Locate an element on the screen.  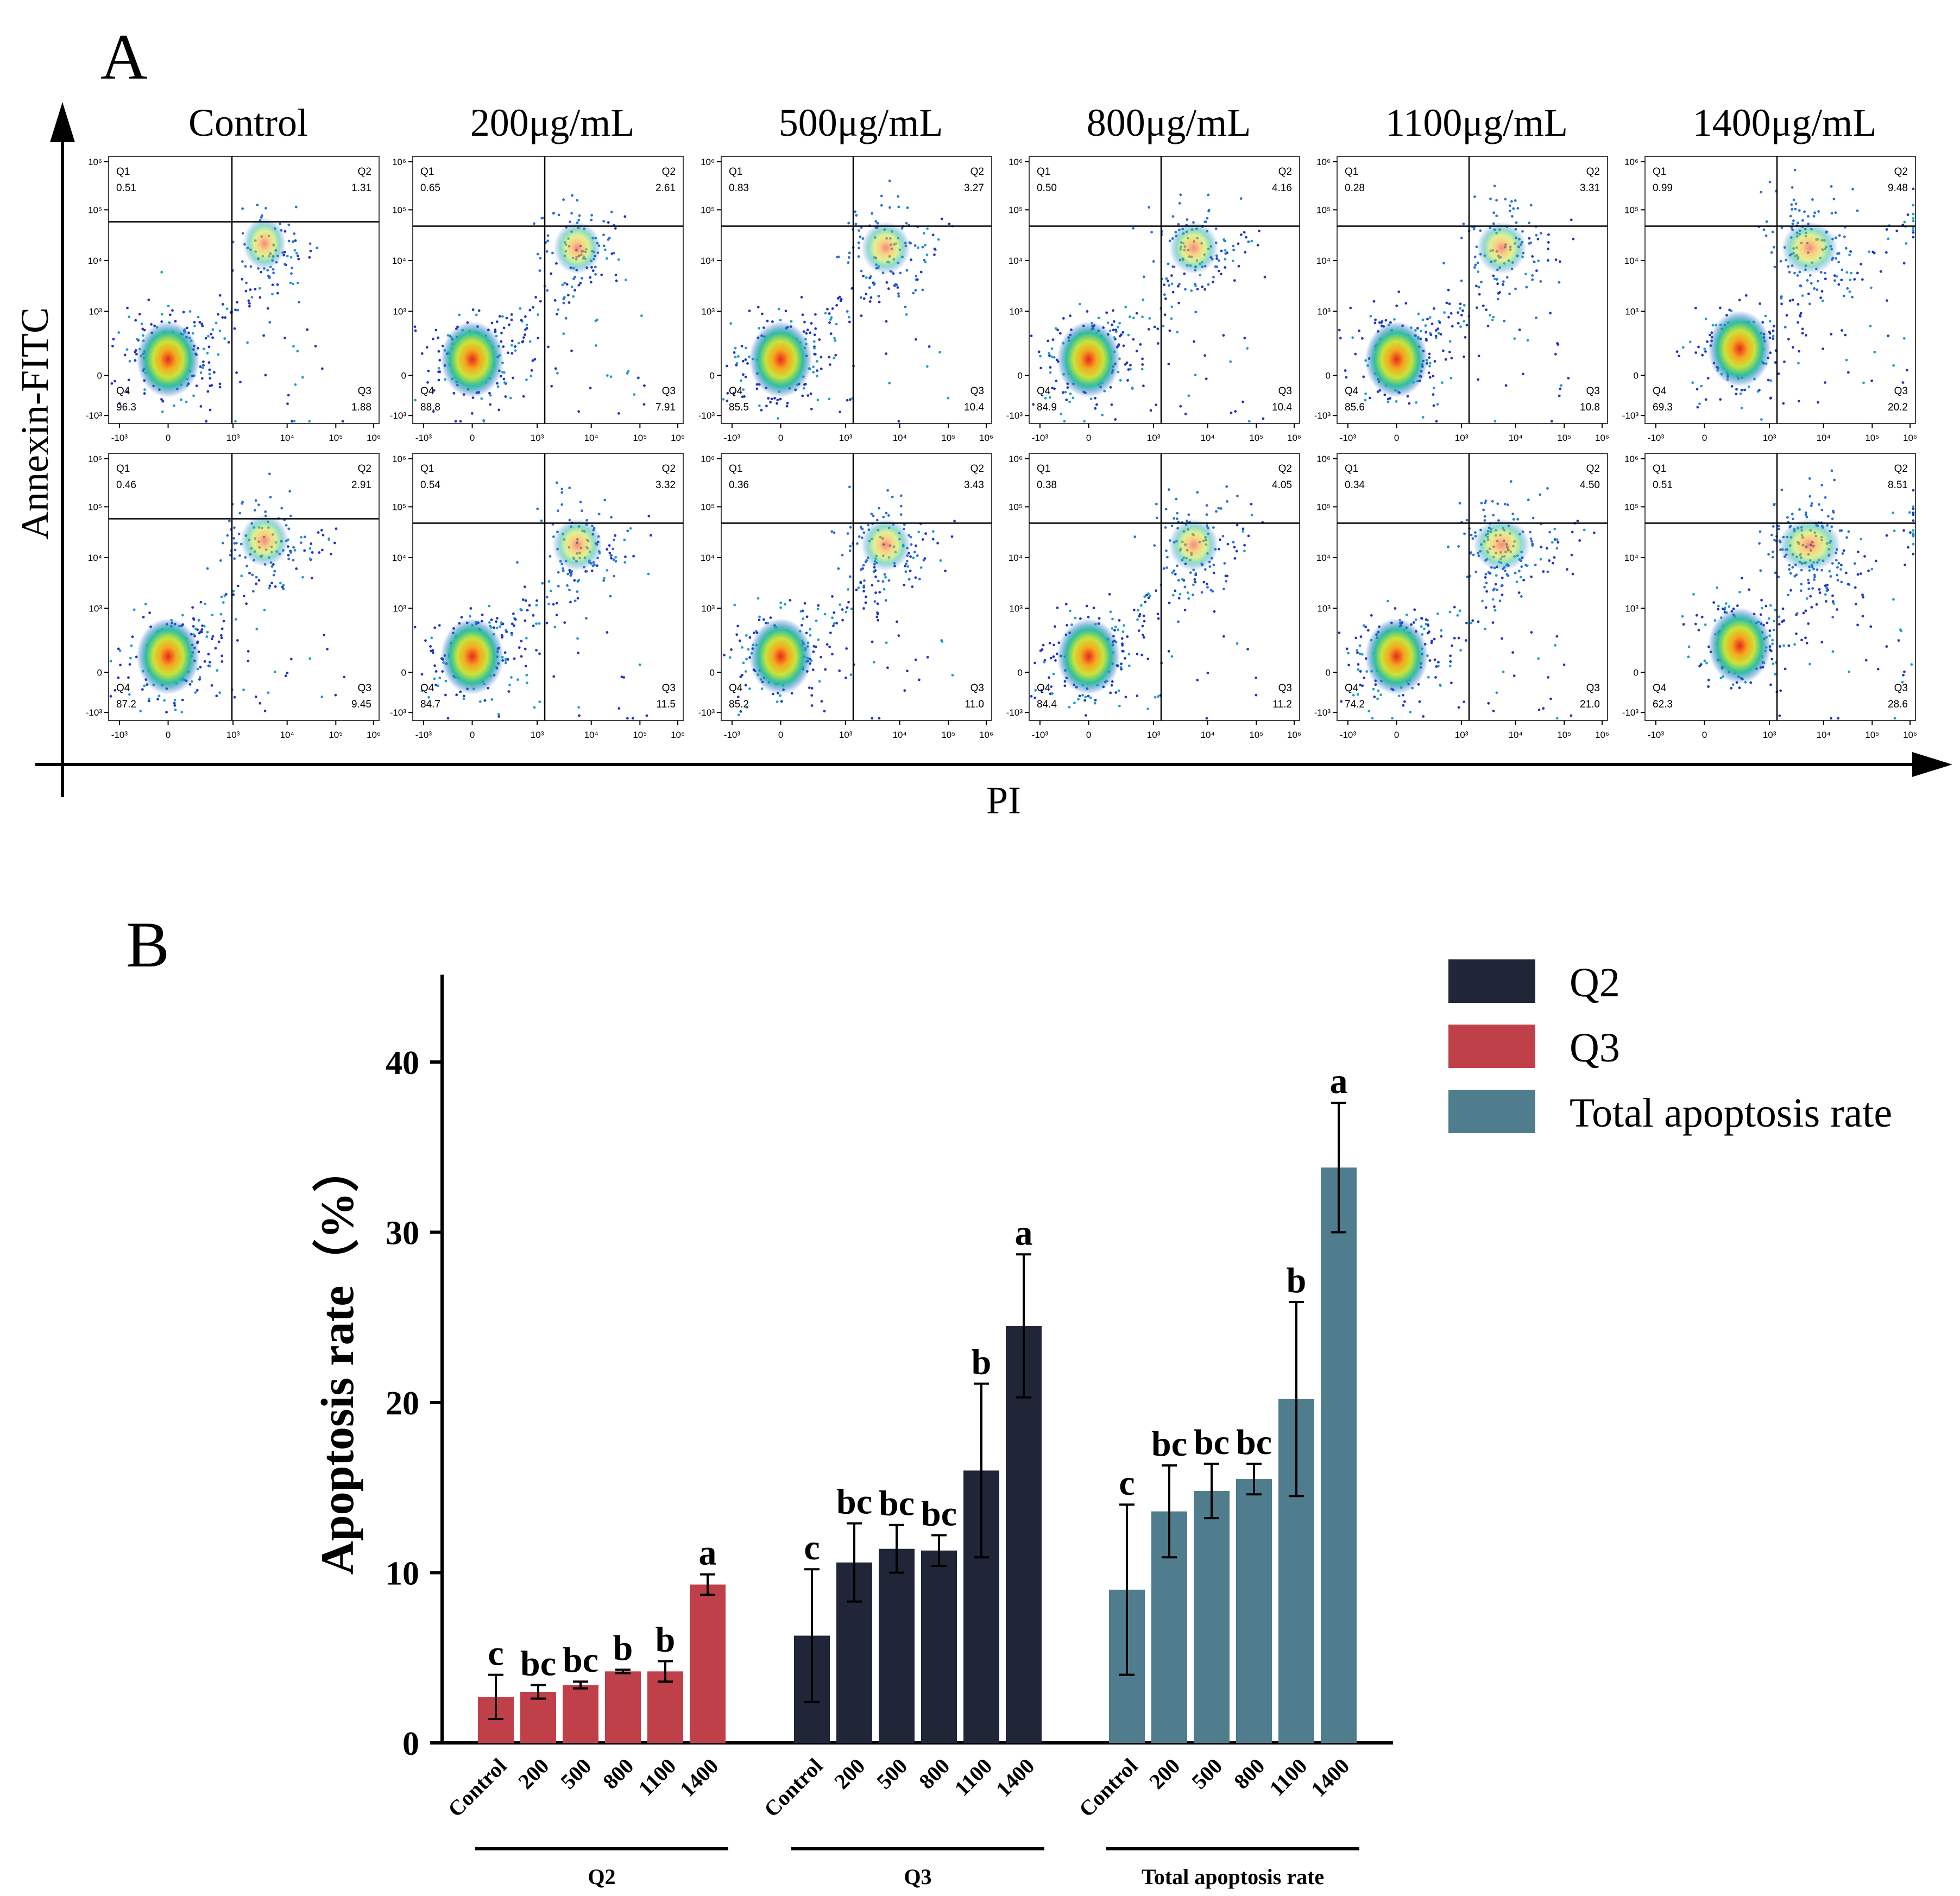
y-tick-label: 10⁴ is located at coordinates (95, 558).